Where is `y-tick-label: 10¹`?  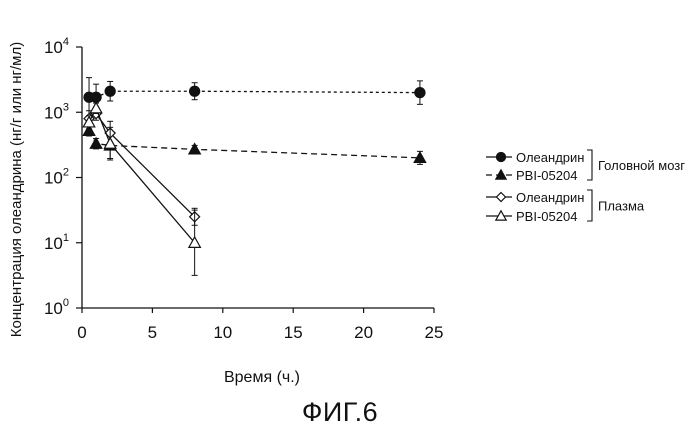 y-tick-label: 10¹ is located at coordinates (56, 242).